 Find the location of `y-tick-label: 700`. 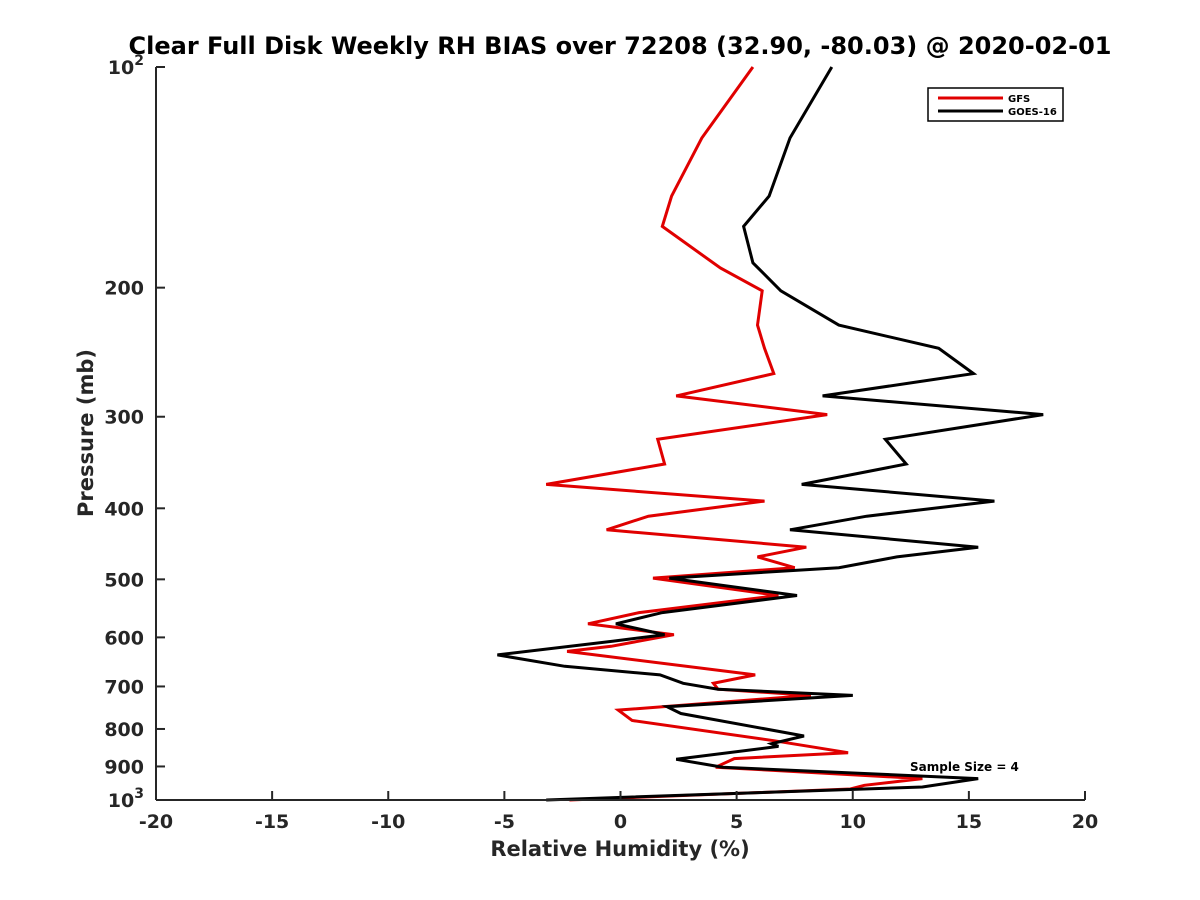

y-tick-label: 700 is located at coordinates (124, 687).